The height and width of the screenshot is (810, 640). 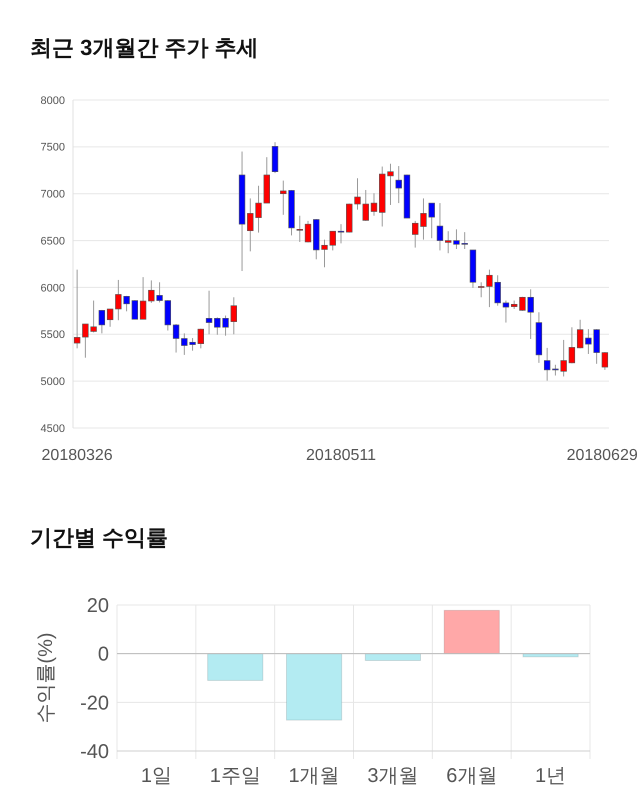 What do you see at coordinates (46, 678) in the screenshot?
I see `y-axis-title: 수익률(%)` at bounding box center [46, 678].